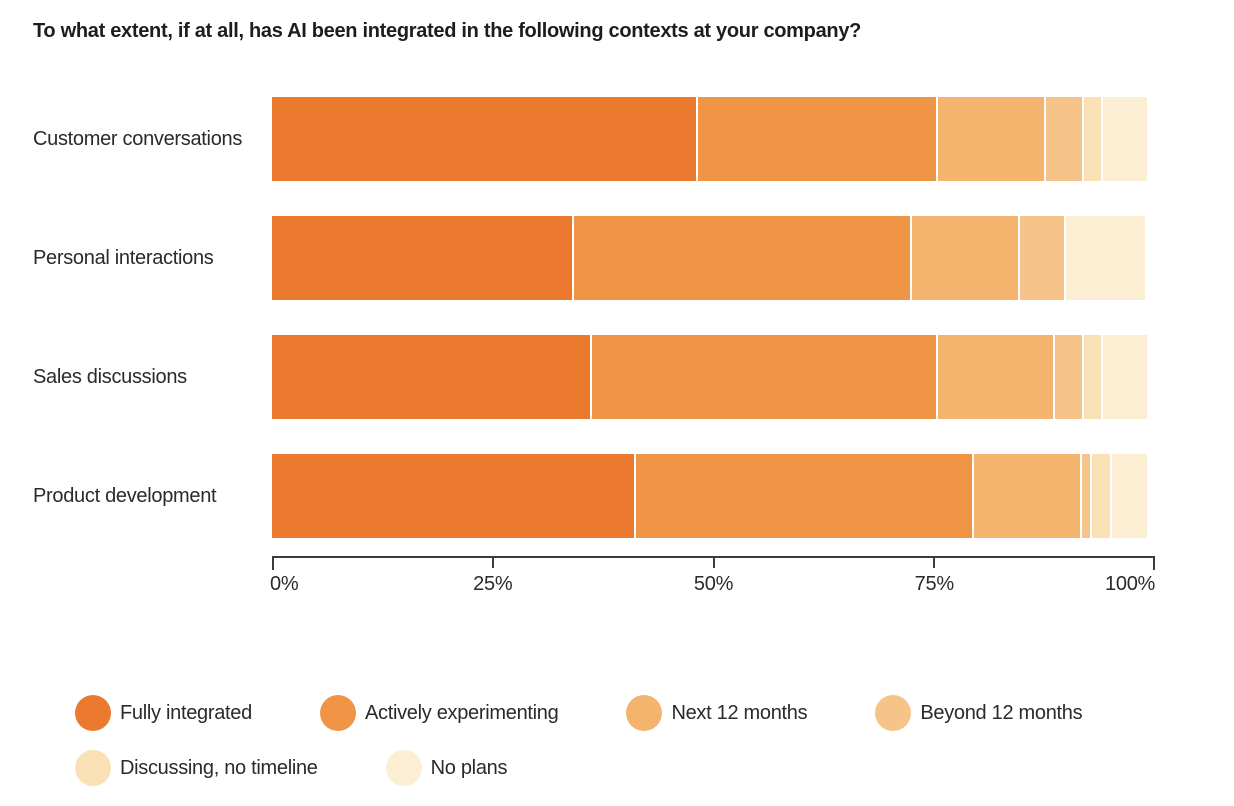 Image resolution: width=1234 pixels, height=806 pixels. I want to click on legend-label: Next 12 months, so click(739, 712).